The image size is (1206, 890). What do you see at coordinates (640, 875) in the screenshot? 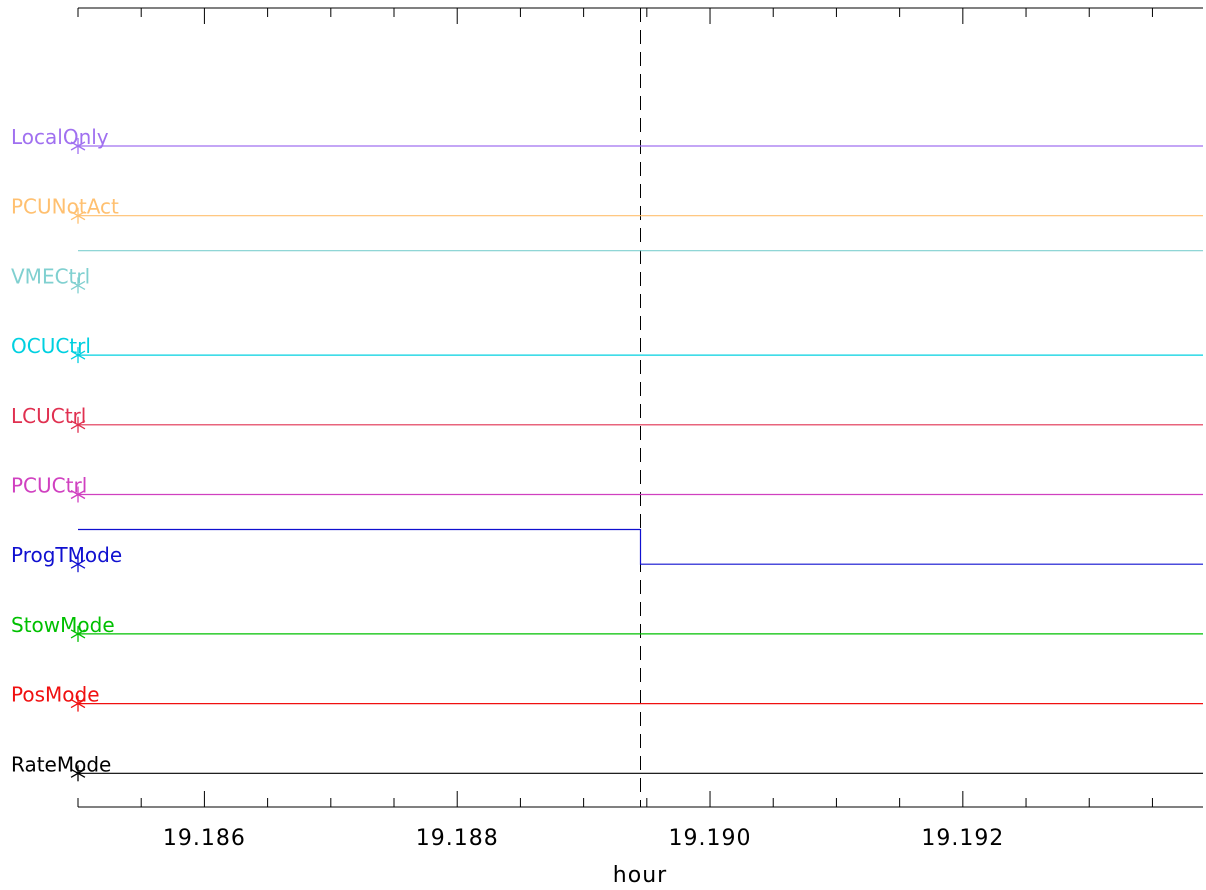
I see `x-axis-label: hour` at bounding box center [640, 875].